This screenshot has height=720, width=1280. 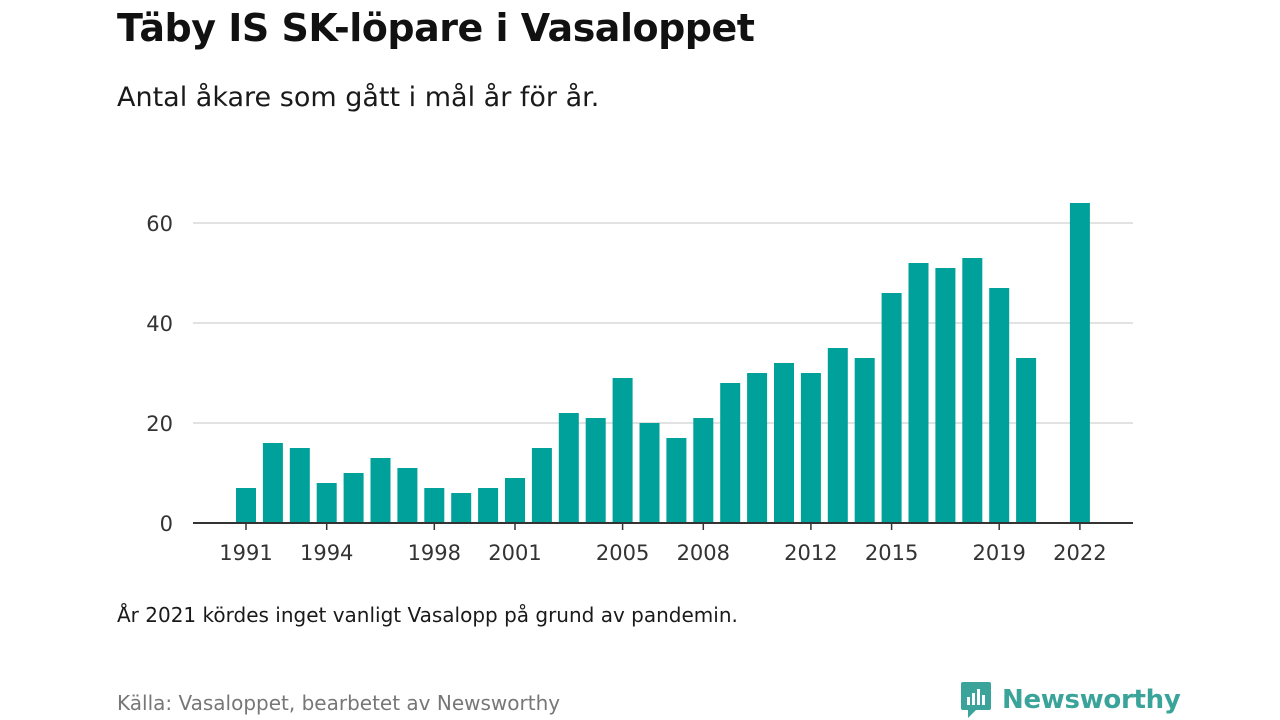 I want to click on x-tick-label: 1998, so click(x=434, y=553).